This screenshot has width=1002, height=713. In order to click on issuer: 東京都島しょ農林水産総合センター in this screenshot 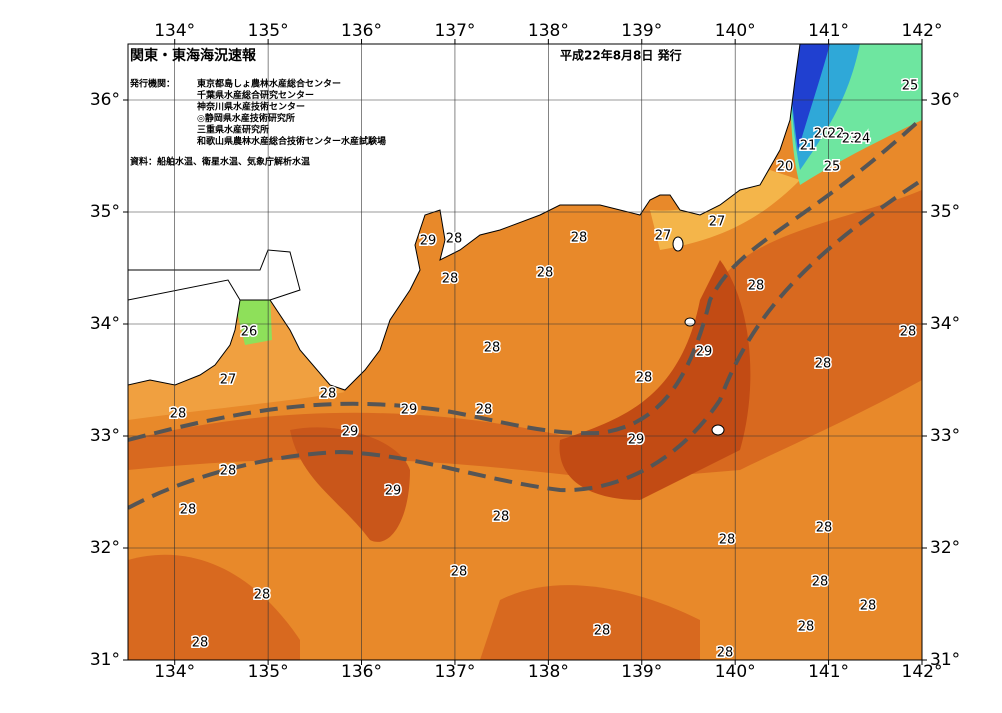, I will do `click(269, 84)`.